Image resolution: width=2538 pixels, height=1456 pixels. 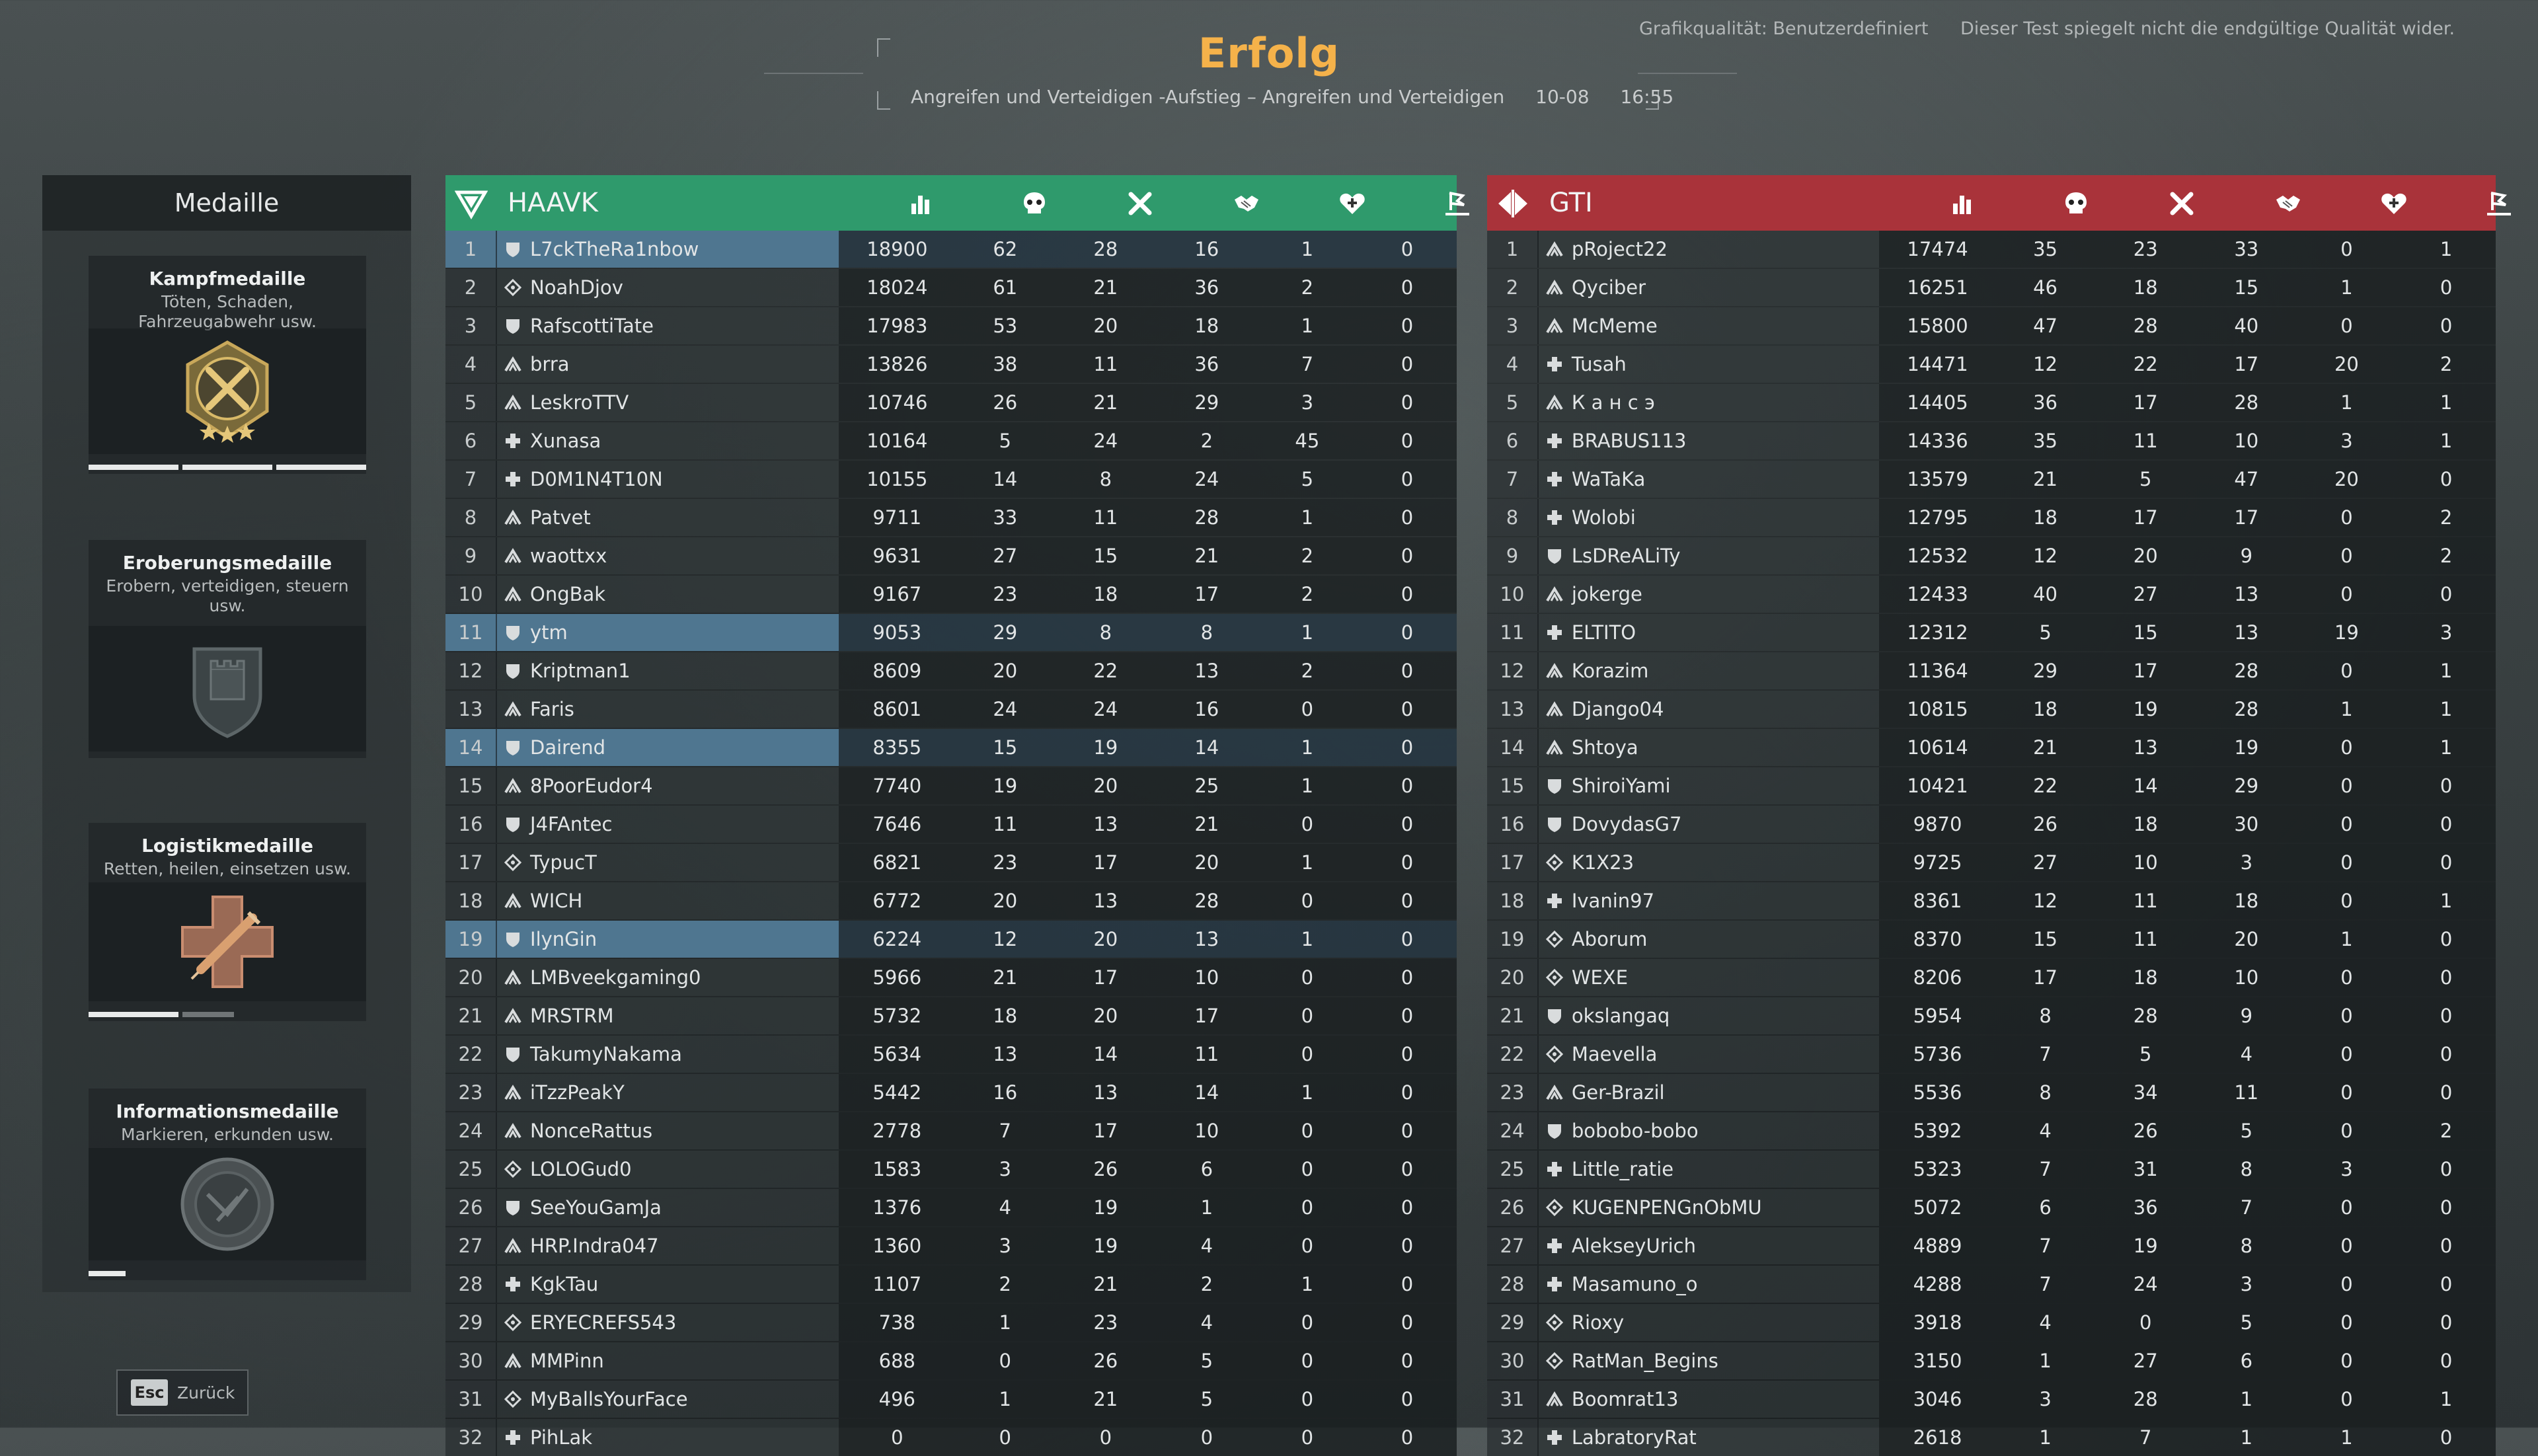 I want to click on player-row: 30 RatMan_Begins 3150 1 27 6 0 0, so click(x=1991, y=1360).